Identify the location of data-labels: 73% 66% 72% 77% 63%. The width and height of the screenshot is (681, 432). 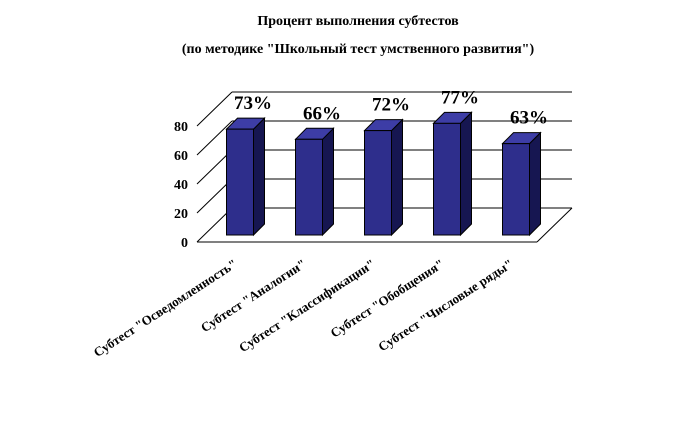
(391, 107).